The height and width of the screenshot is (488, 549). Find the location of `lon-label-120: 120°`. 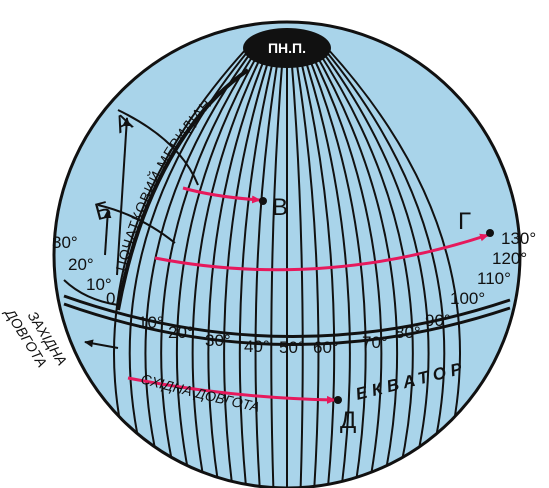

lon-label-120: 120° is located at coordinates (509, 258).